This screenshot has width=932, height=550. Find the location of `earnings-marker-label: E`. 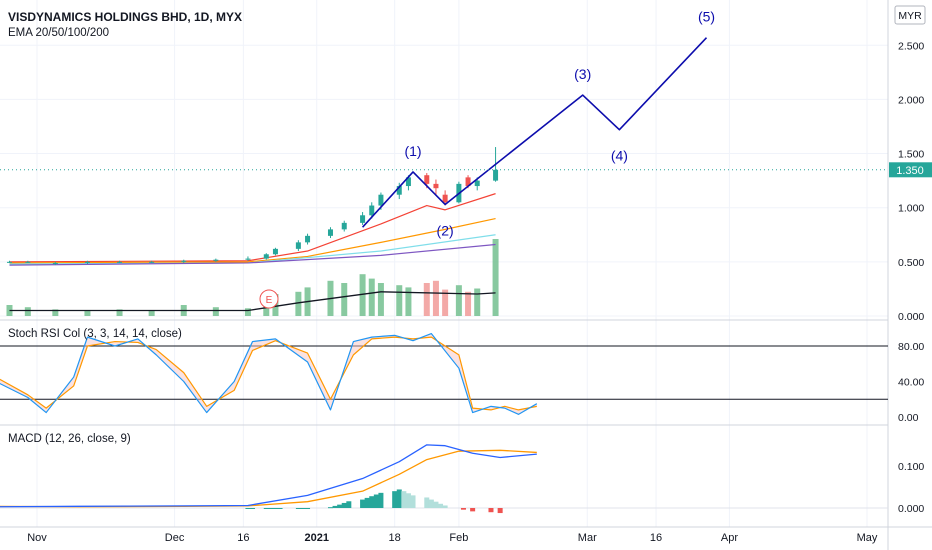

earnings-marker-label: E is located at coordinates (269, 300).